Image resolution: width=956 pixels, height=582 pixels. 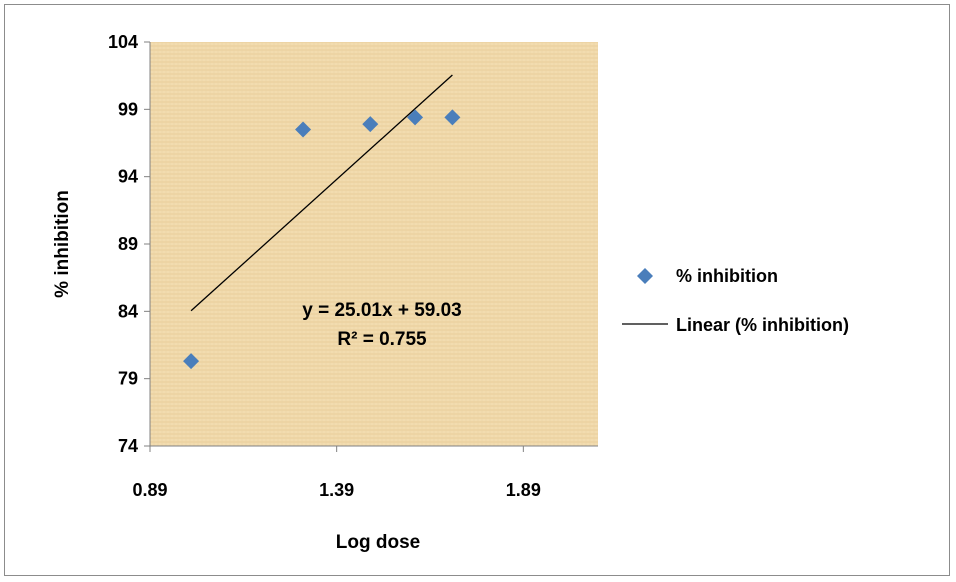 I want to click on y-tick-label: 89, so click(x=128, y=244).